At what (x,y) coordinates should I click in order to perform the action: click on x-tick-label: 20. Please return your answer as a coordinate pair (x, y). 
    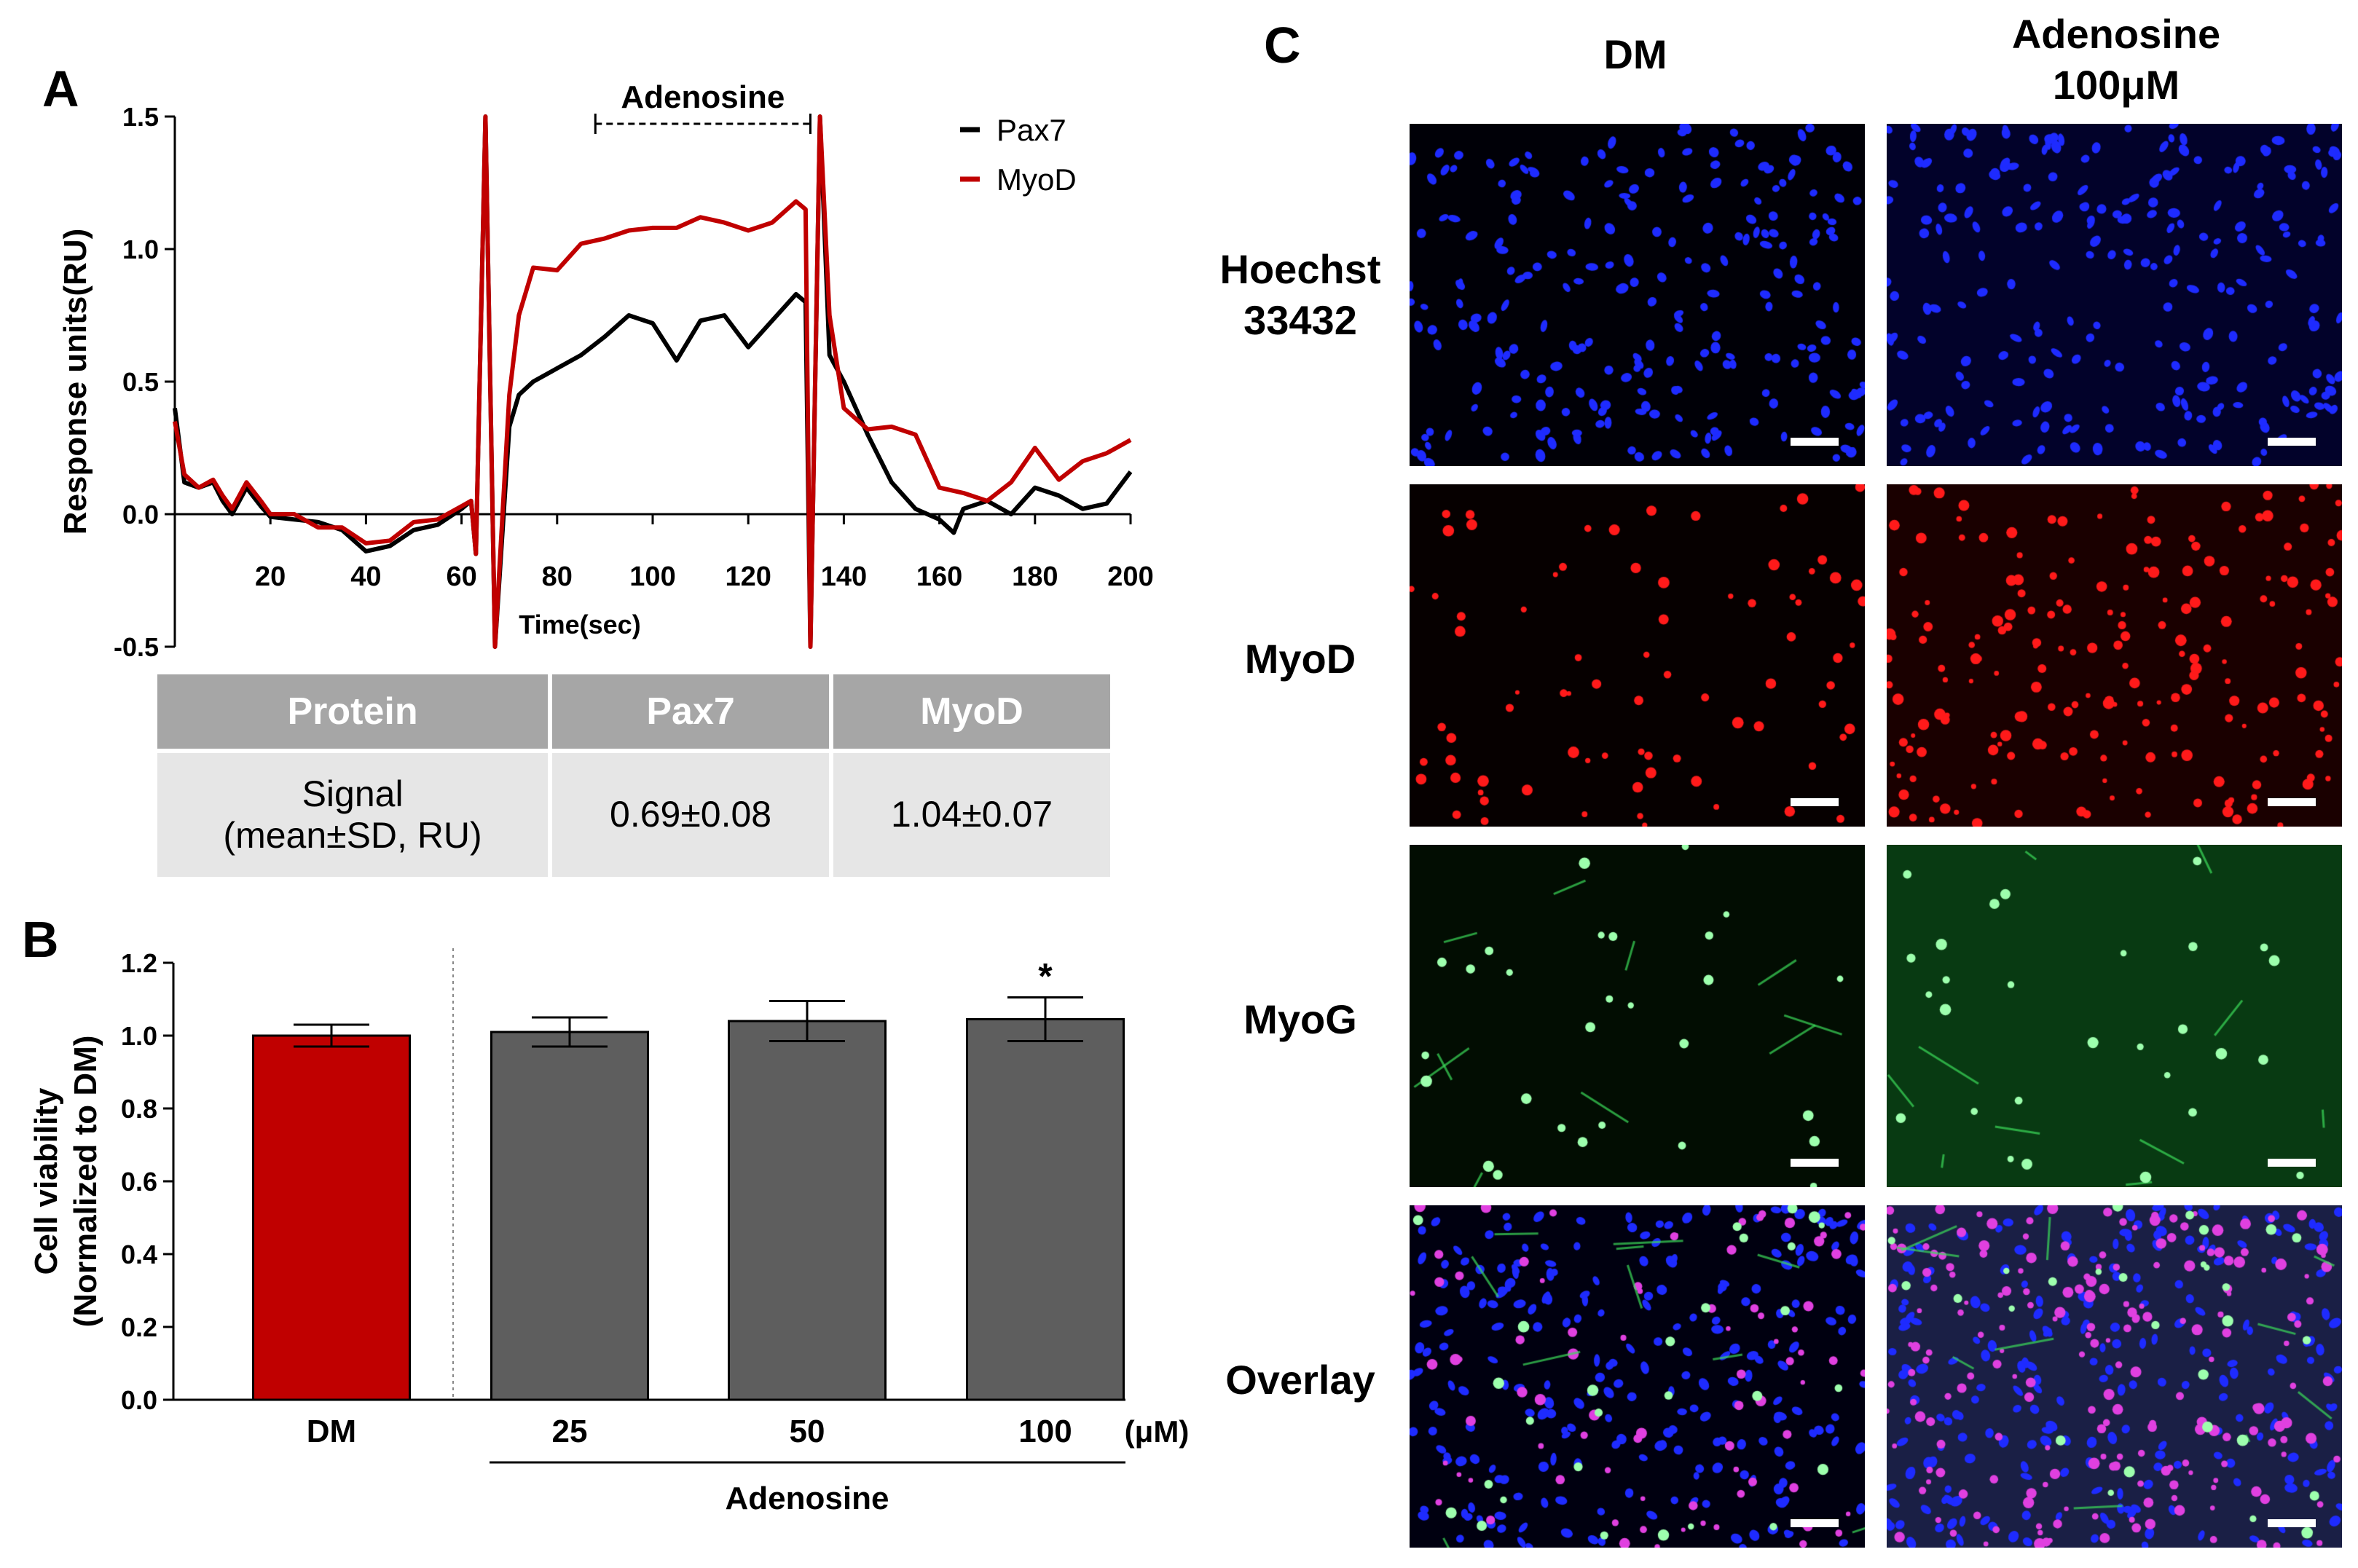
    Looking at the image, I should click on (270, 577).